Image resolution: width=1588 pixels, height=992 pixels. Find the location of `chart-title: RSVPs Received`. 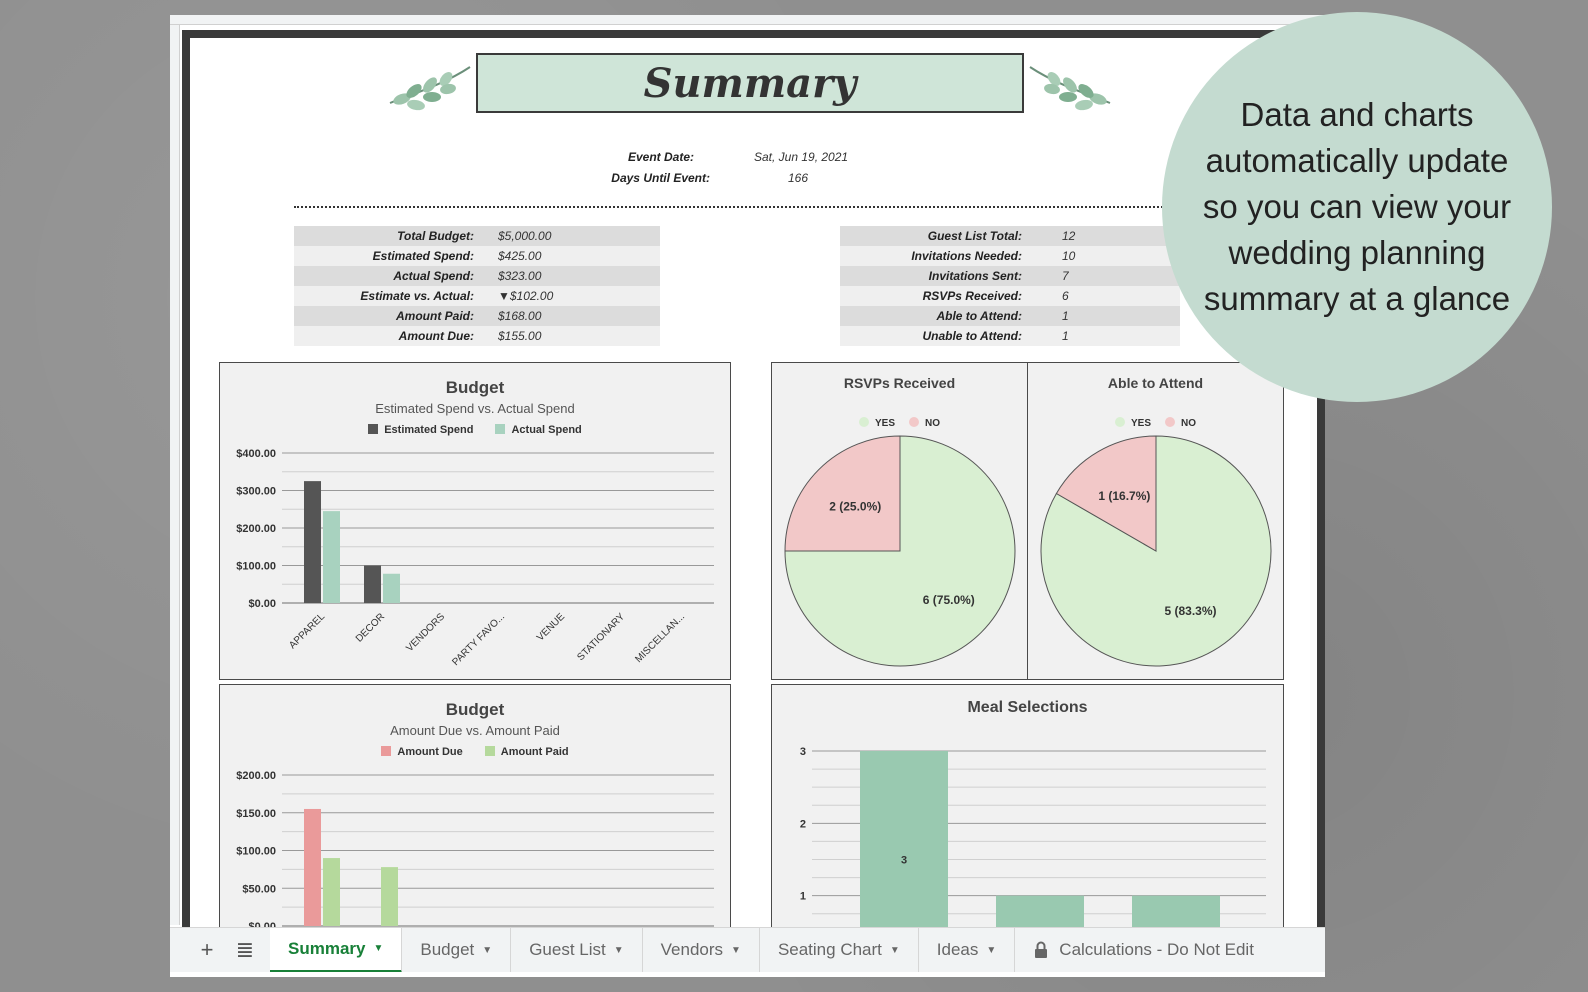

chart-title: RSVPs Received is located at coordinates (899, 383).